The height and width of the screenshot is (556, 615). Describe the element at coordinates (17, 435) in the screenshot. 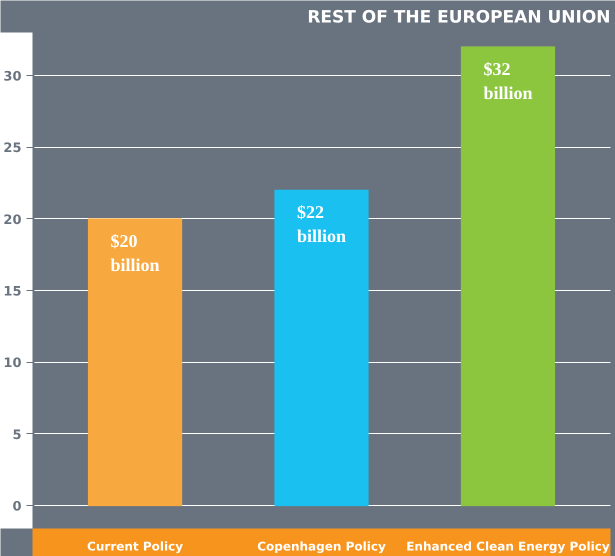

I see `y-tick-label: 5` at that location.